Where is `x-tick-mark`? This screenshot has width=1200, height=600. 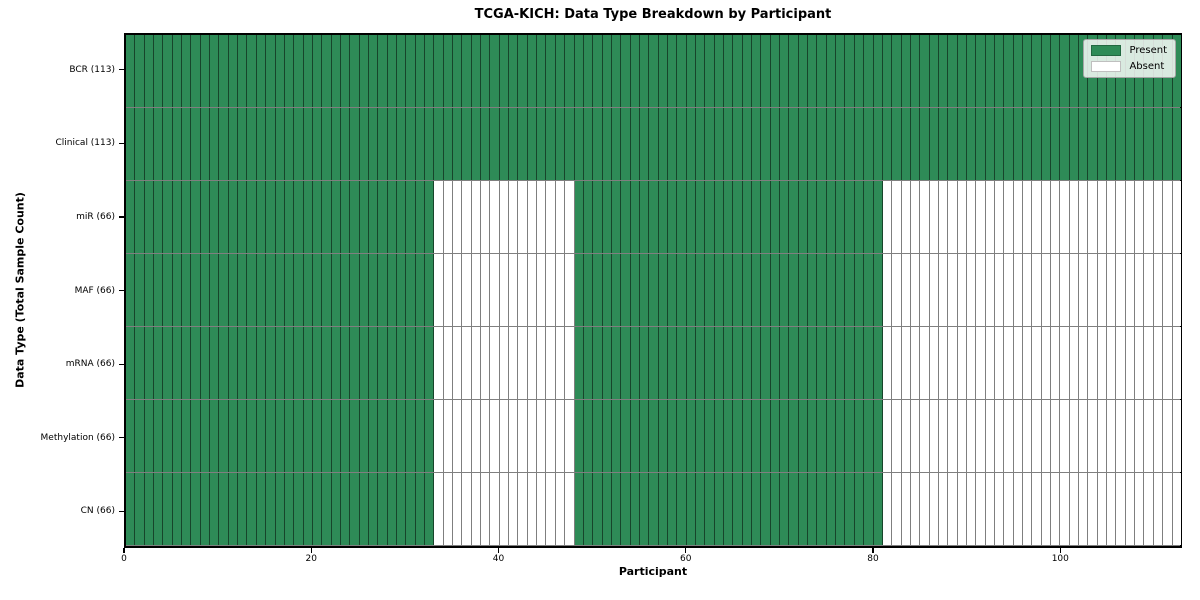 x-tick-mark is located at coordinates (873, 550).